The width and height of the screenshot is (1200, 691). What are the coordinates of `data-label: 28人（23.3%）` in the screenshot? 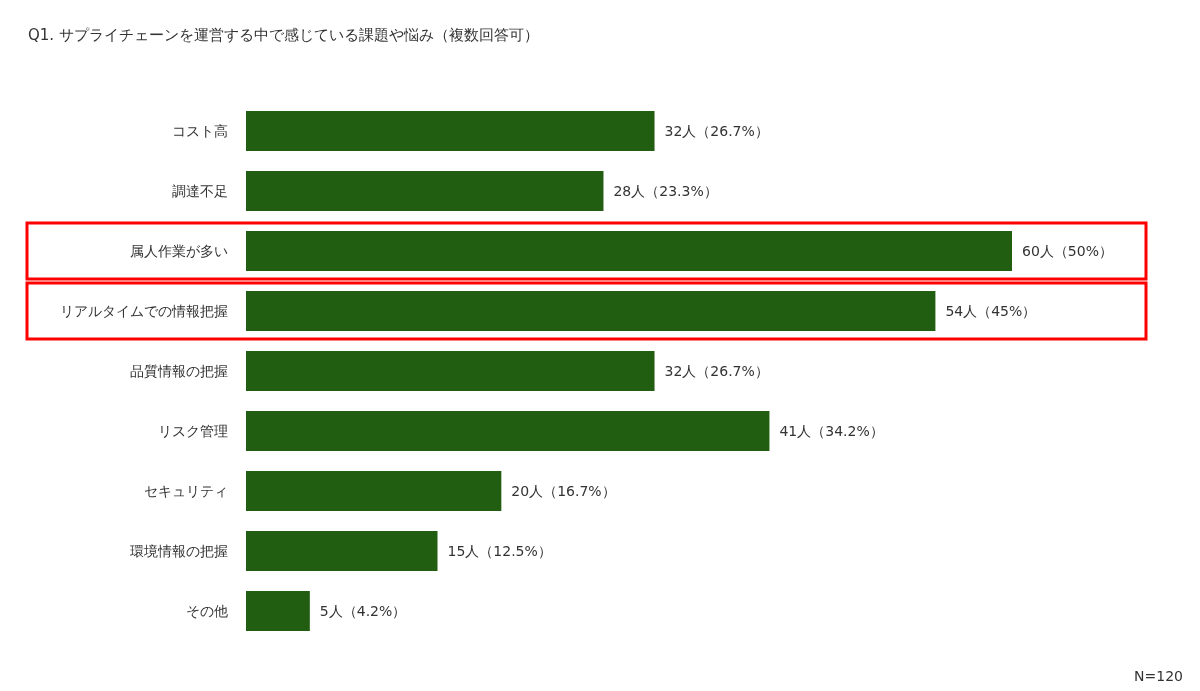 It's located at (665, 190).